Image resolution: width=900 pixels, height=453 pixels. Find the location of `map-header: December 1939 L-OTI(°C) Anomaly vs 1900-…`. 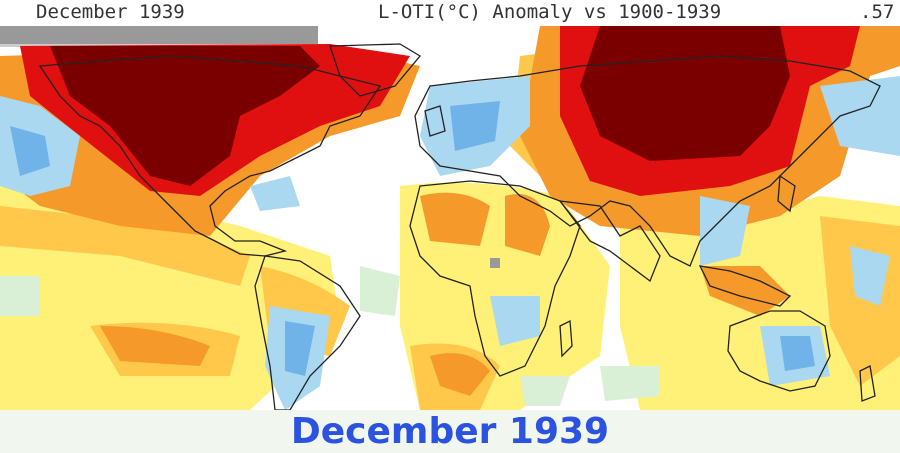

map-header: December 1939 L-OTI(°C) Anomaly vs 1900-… is located at coordinates (450, 13).